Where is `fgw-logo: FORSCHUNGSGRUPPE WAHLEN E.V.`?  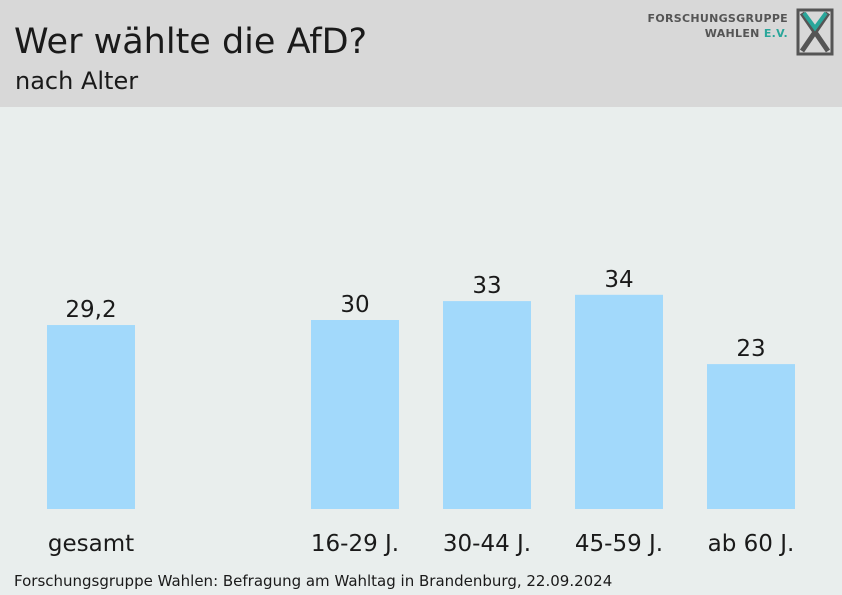 fgw-logo: FORSCHUNGSGRUPPE WAHLEN E.V. is located at coordinates (738, 33).